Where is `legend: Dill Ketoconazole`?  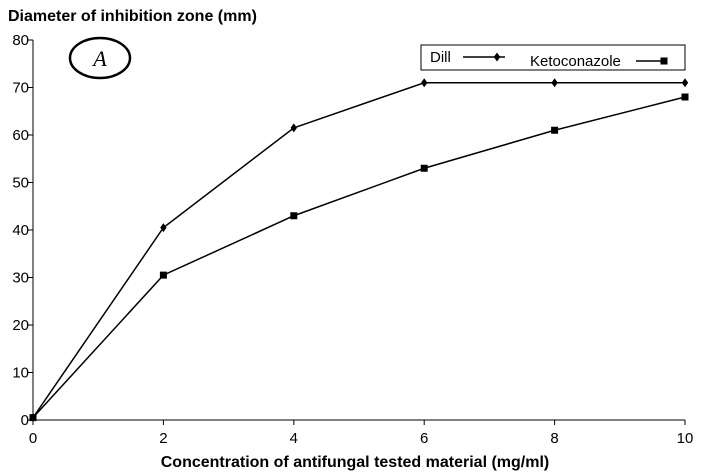 legend: Dill Ketoconazole is located at coordinates (553, 57).